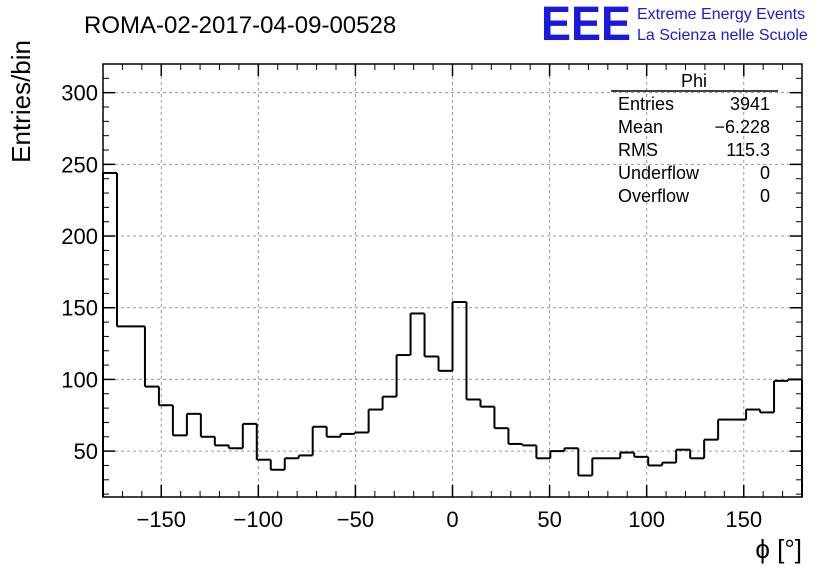 The image size is (836, 572). I want to click on y-tick-label: 150, so click(79, 308).